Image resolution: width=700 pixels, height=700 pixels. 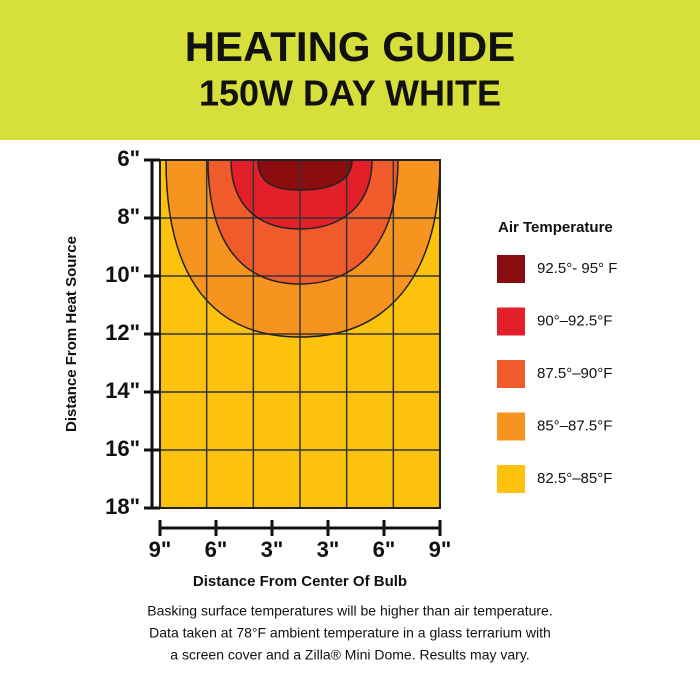 What do you see at coordinates (574, 373) in the screenshot?
I see `legend-label: 87.5°–90°F` at bounding box center [574, 373].